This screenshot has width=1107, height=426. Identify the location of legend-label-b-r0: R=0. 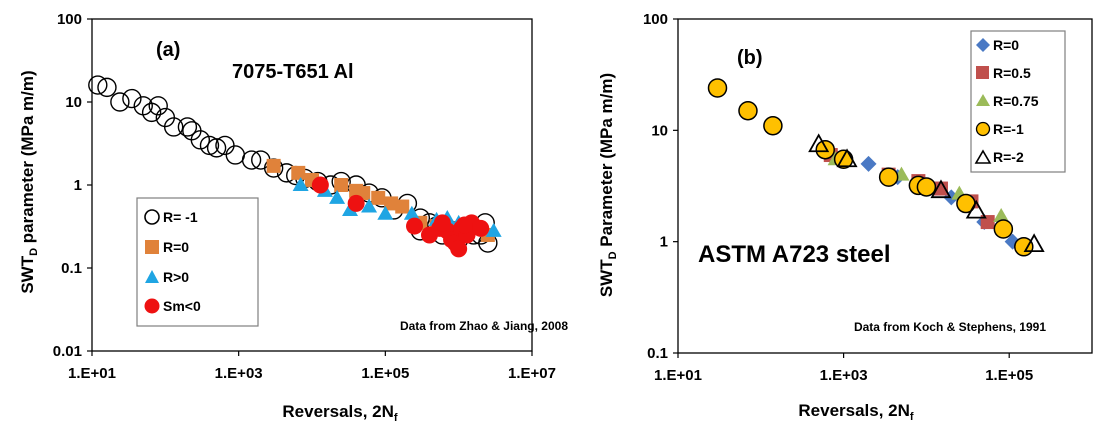
(1006, 45).